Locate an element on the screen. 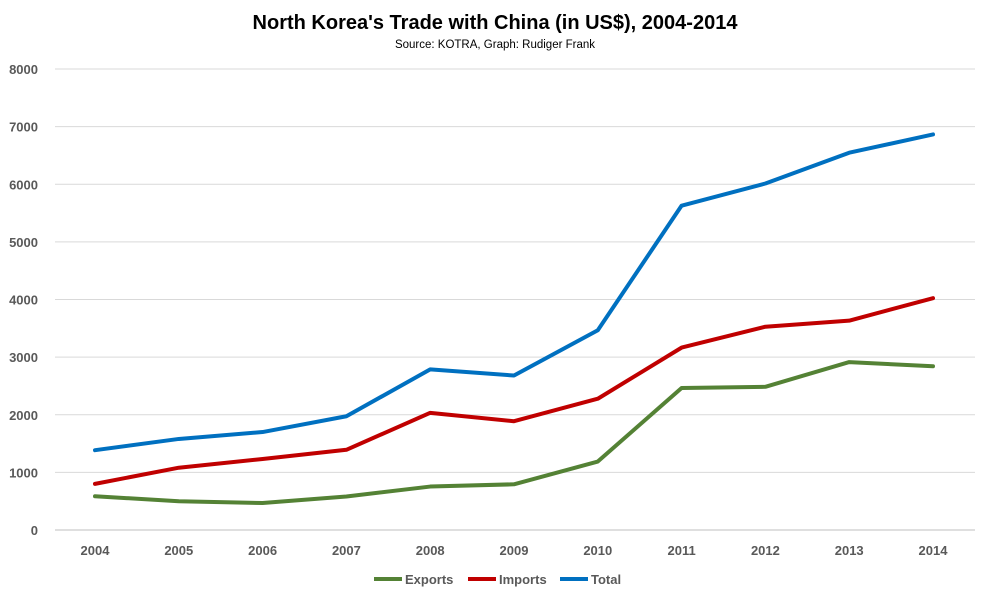  y-tick-label: 6000 is located at coordinates (23, 184).